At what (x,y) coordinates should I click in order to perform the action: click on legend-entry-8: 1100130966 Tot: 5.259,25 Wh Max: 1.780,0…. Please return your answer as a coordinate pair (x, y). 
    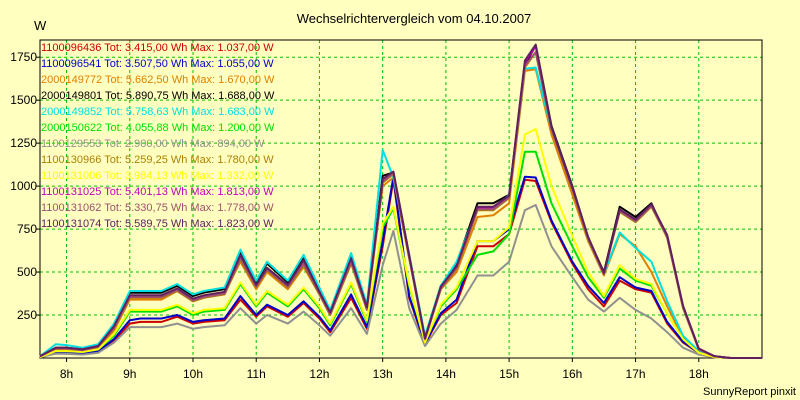
    Looking at the image, I should click on (157, 160).